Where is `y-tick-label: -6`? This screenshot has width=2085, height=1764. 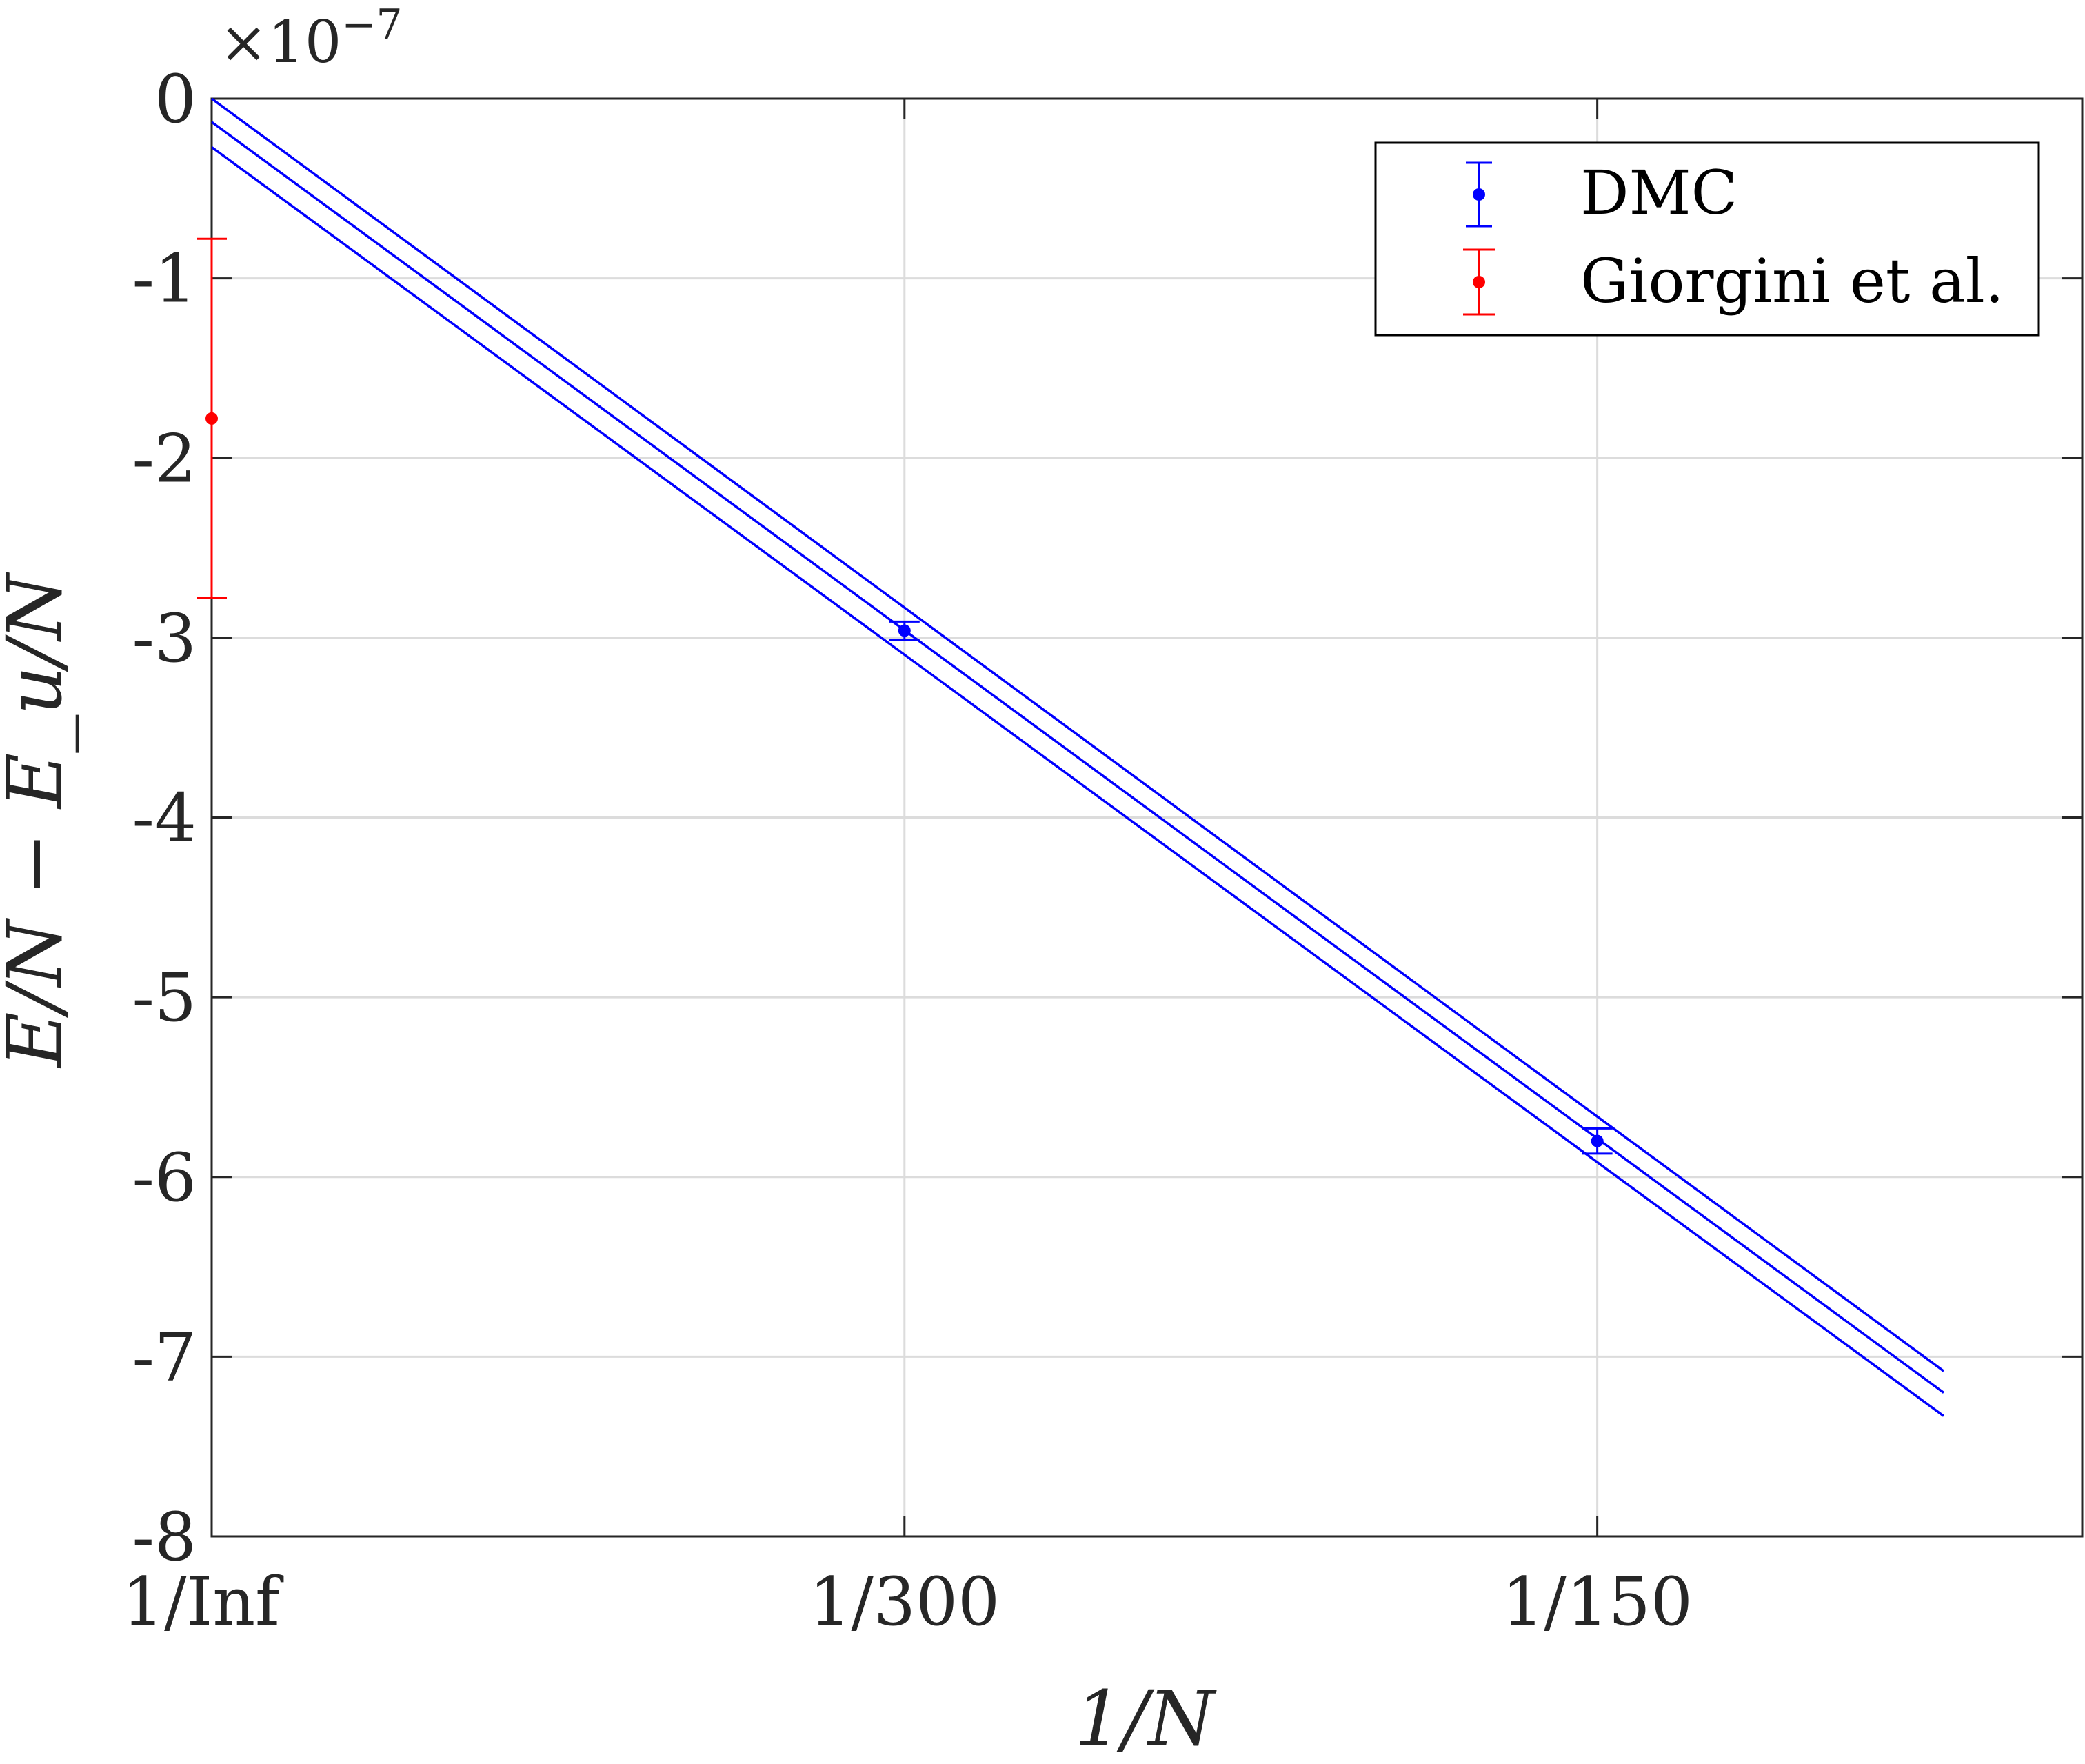 y-tick-label: -6 is located at coordinates (164, 1177).